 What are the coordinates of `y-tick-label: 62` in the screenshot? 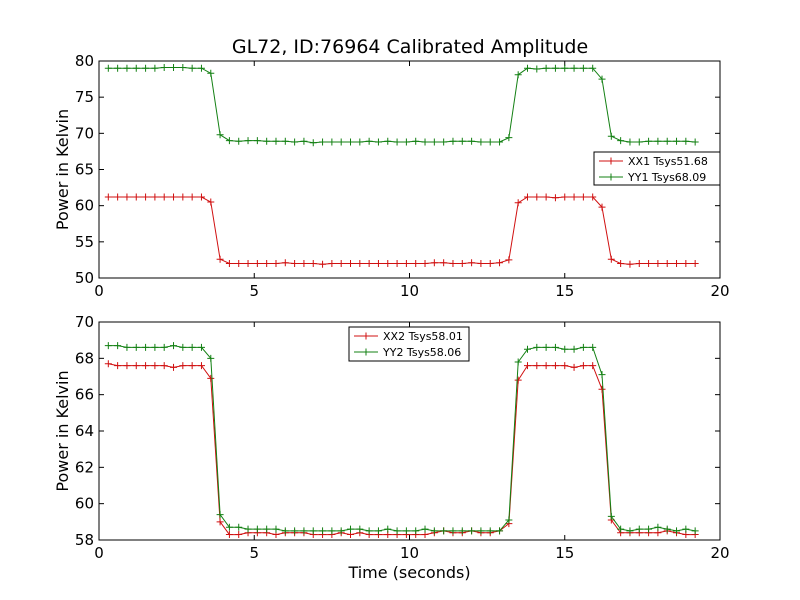 It's located at (84, 467).